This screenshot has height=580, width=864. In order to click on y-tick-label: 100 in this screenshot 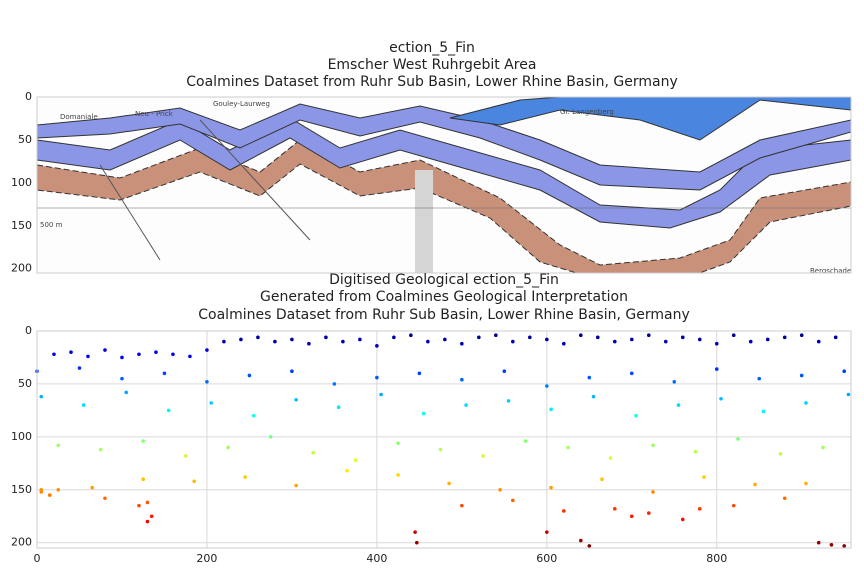, I will do `click(21, 436)`.